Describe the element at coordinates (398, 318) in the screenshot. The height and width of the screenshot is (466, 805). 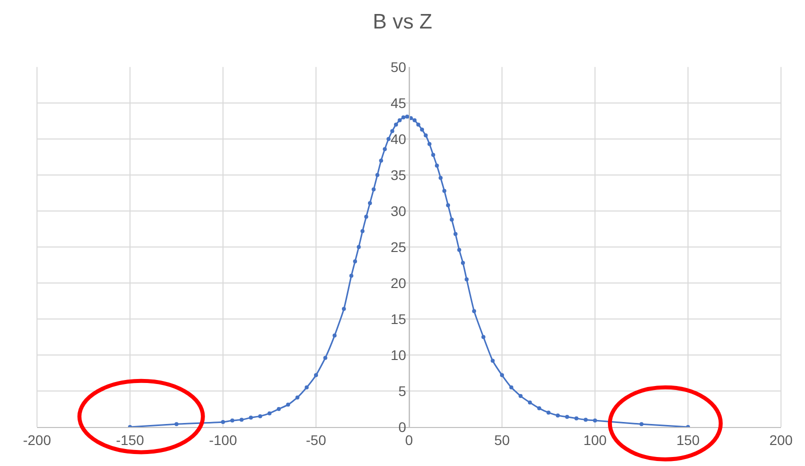
I see `y-tick-label: 15` at that location.